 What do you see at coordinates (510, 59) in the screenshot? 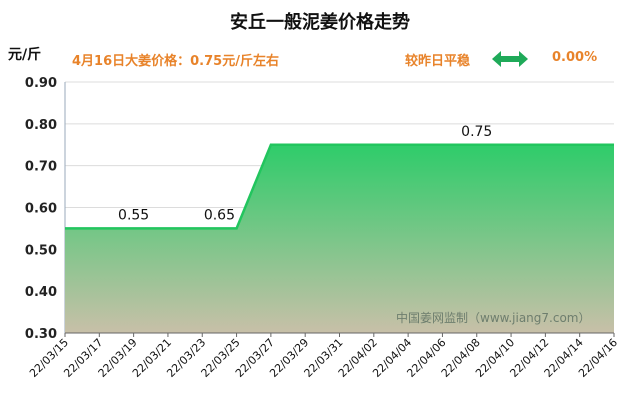
I see `double-arrow-icon` at bounding box center [510, 59].